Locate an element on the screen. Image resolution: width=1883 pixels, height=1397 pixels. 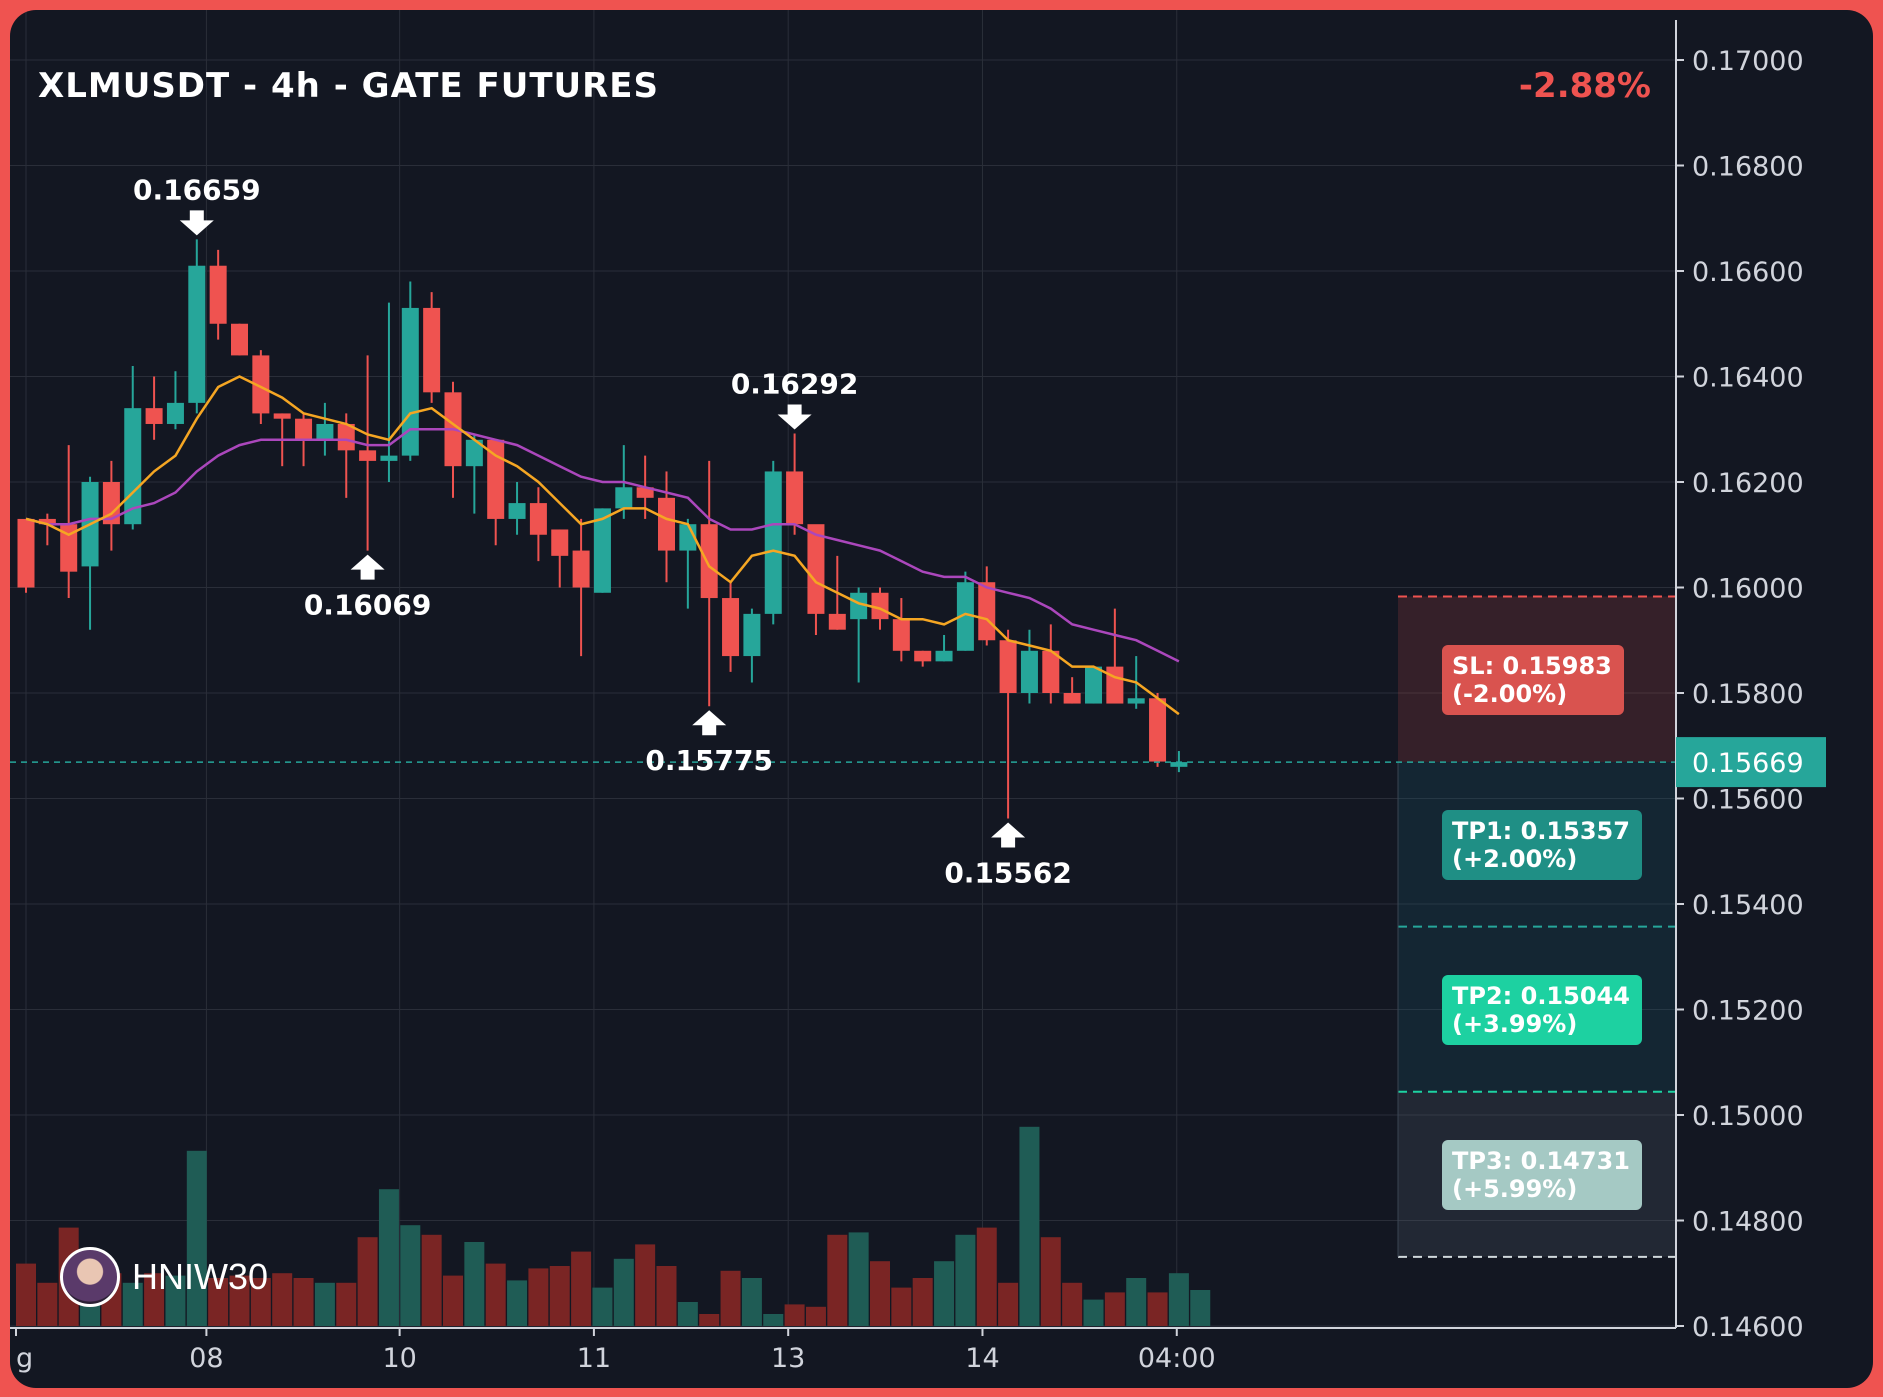
sl-label: SL: 0.15983(-2.00%) is located at coordinates (1533, 680).